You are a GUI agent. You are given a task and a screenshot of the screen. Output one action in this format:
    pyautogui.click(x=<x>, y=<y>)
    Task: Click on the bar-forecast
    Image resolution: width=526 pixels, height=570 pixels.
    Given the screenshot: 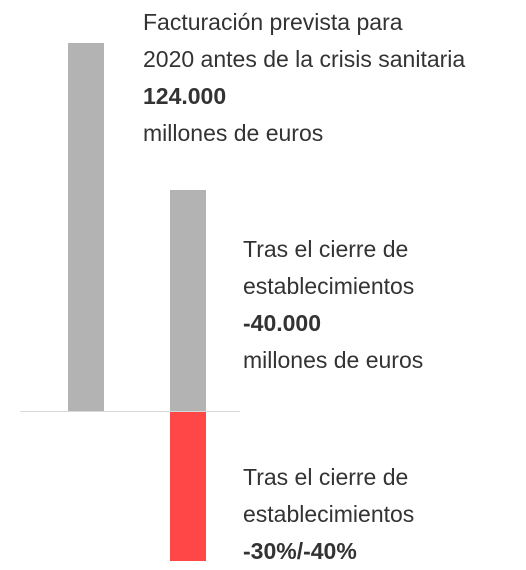 What is the action you would take?
    pyautogui.click(x=86, y=227)
    